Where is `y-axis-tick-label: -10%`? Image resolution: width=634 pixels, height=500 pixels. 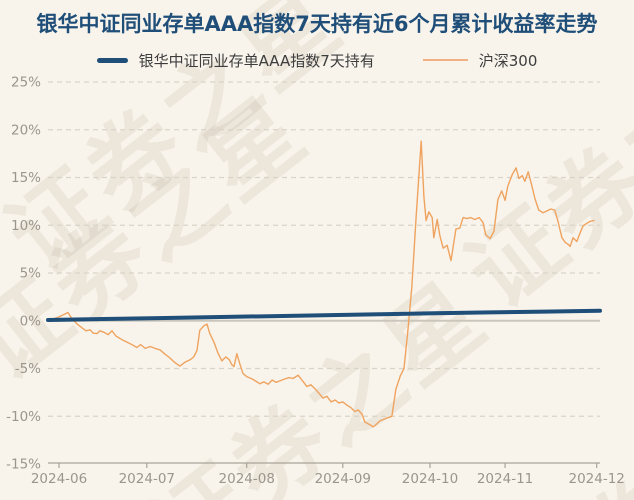 y-axis-tick-label: -10% is located at coordinates (23, 417).